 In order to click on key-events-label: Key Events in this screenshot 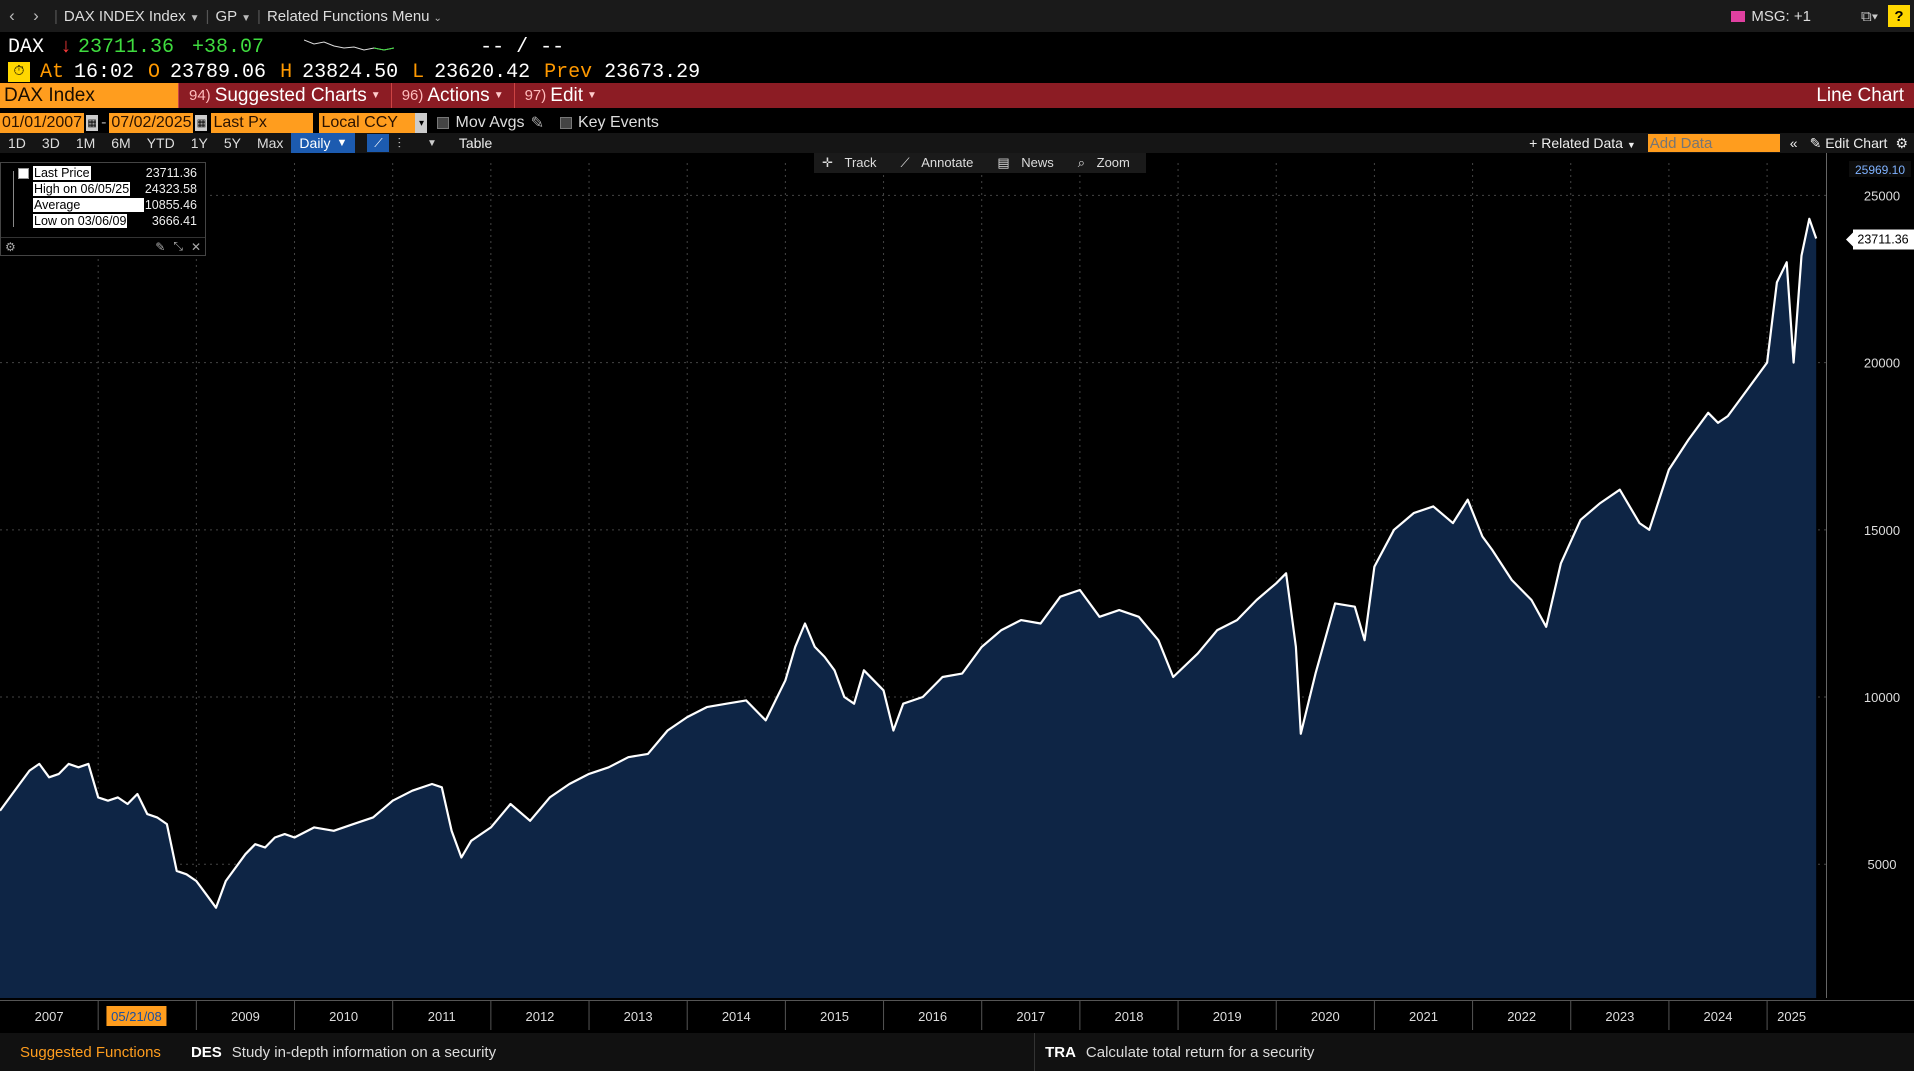, I will do `click(618, 122)`.